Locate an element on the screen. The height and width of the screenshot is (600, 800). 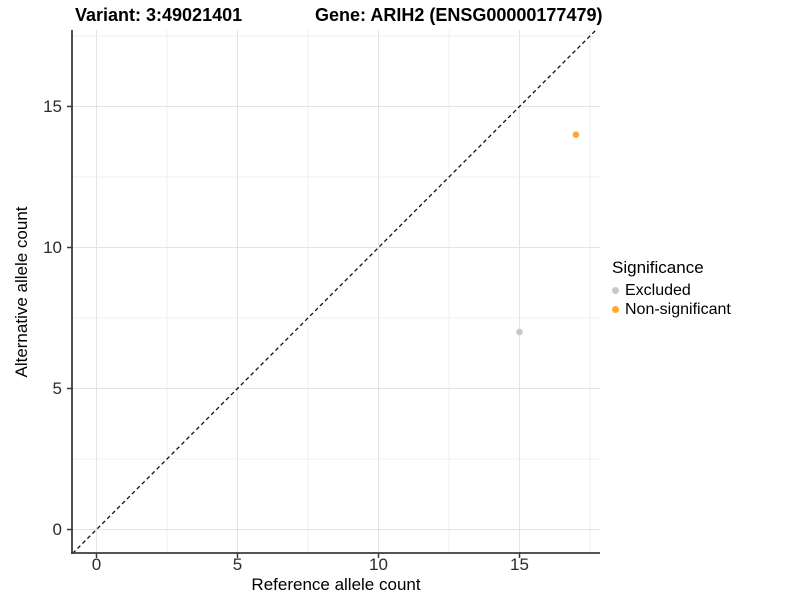
x-tick-label: 10 is located at coordinates (378, 564).